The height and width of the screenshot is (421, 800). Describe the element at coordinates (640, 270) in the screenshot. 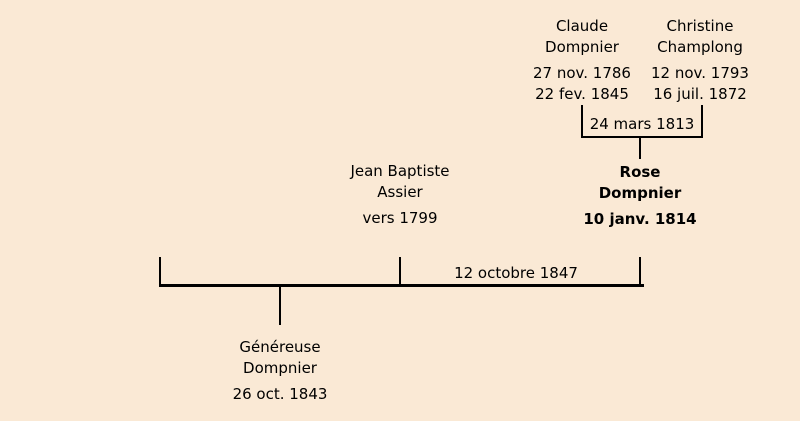

I see `rose-connector-line` at that location.